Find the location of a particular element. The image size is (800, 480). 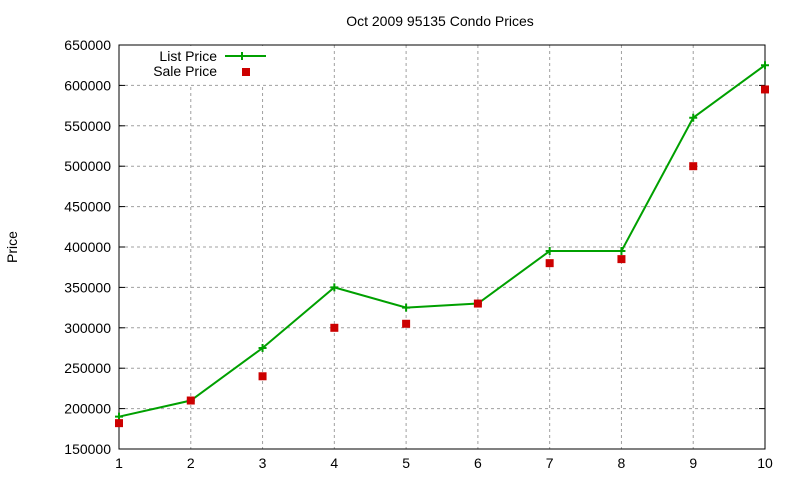

legend-label-list-price: List Price is located at coordinates (188, 56).